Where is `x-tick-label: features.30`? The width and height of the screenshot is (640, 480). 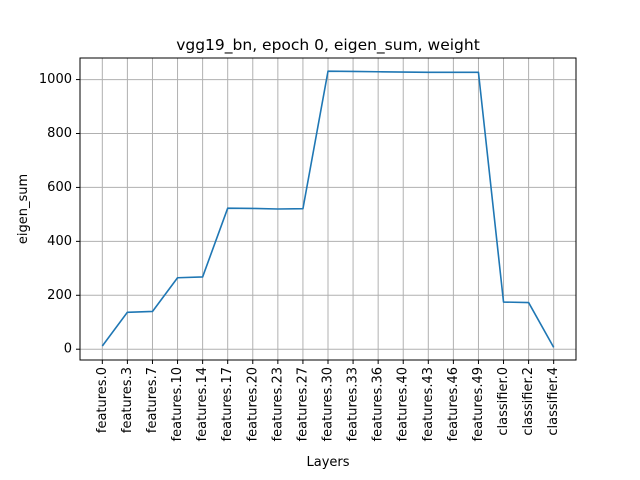 x-tick-label: features.30 is located at coordinates (328, 404).